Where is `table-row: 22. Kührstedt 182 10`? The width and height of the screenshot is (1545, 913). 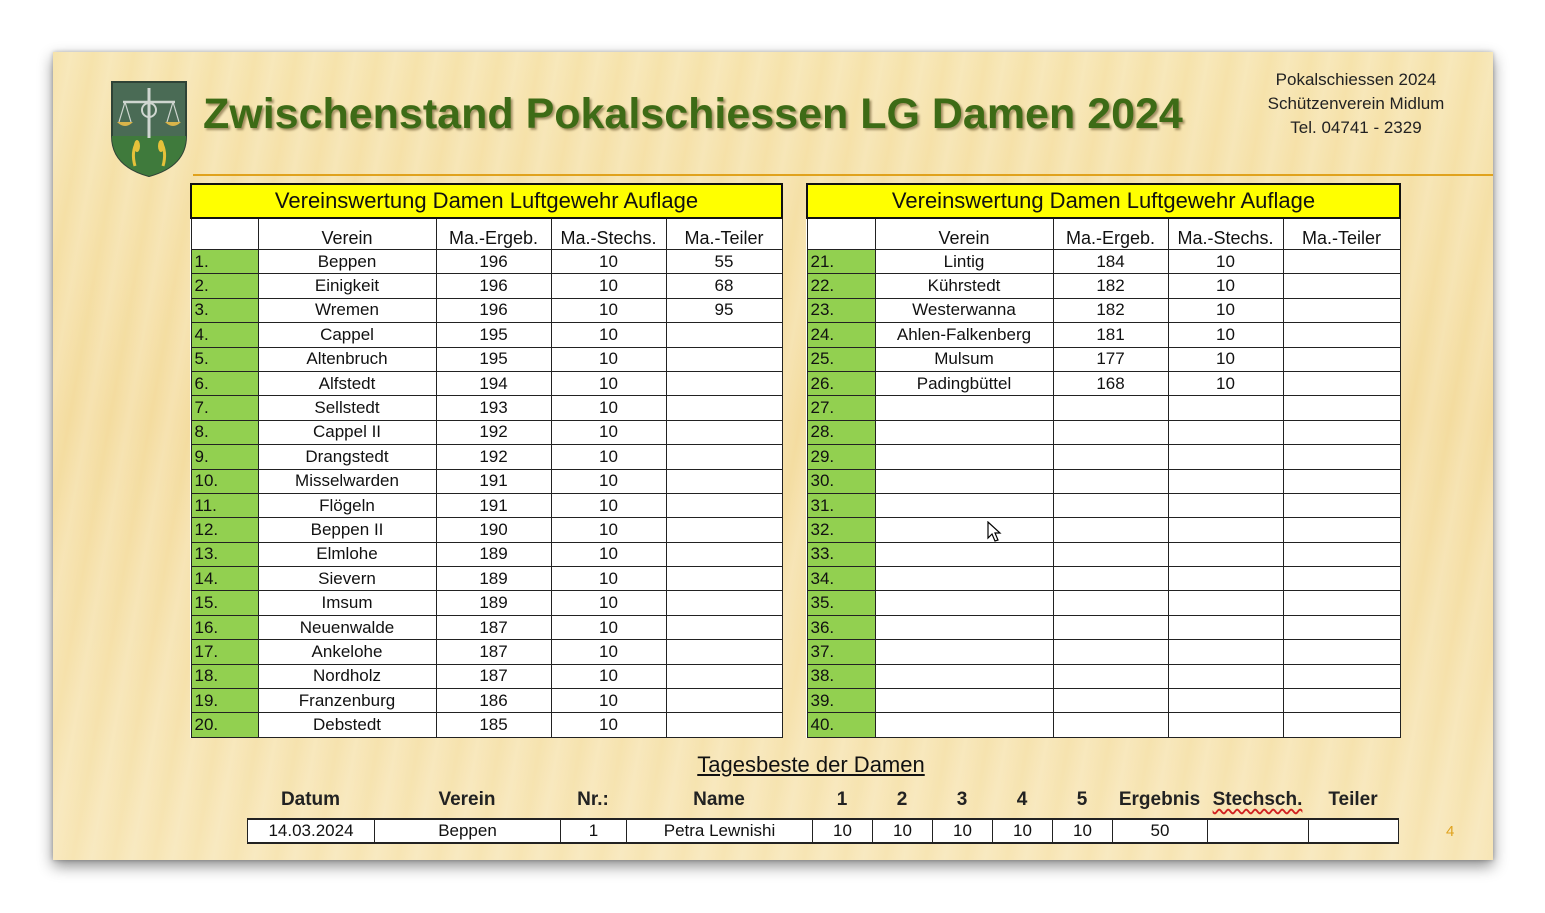
table-row: 22. Kührstedt 182 10 is located at coordinates (1103, 286).